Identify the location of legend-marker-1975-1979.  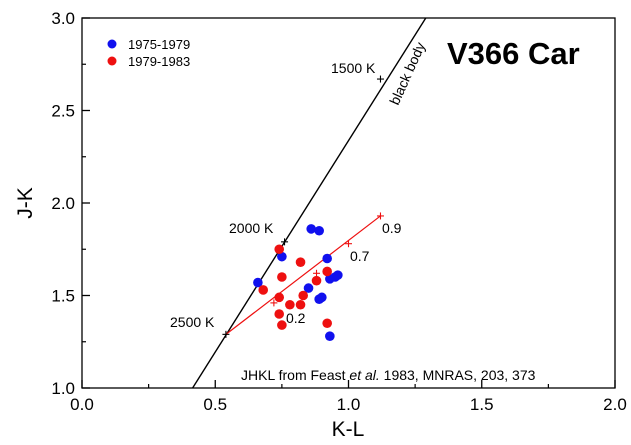
(112, 44).